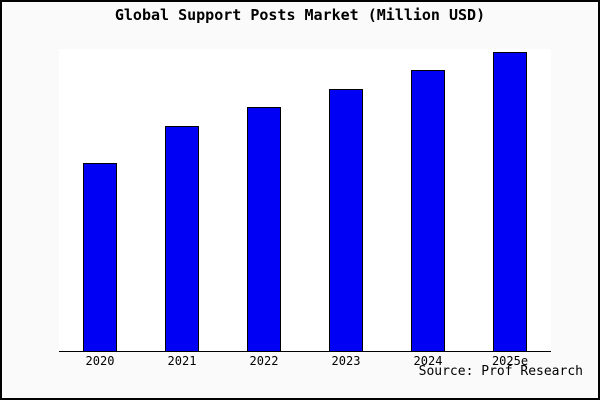 This screenshot has height=400, width=600. Describe the element at coordinates (500, 371) in the screenshot. I see `source-note: Source: Prof Research` at that location.